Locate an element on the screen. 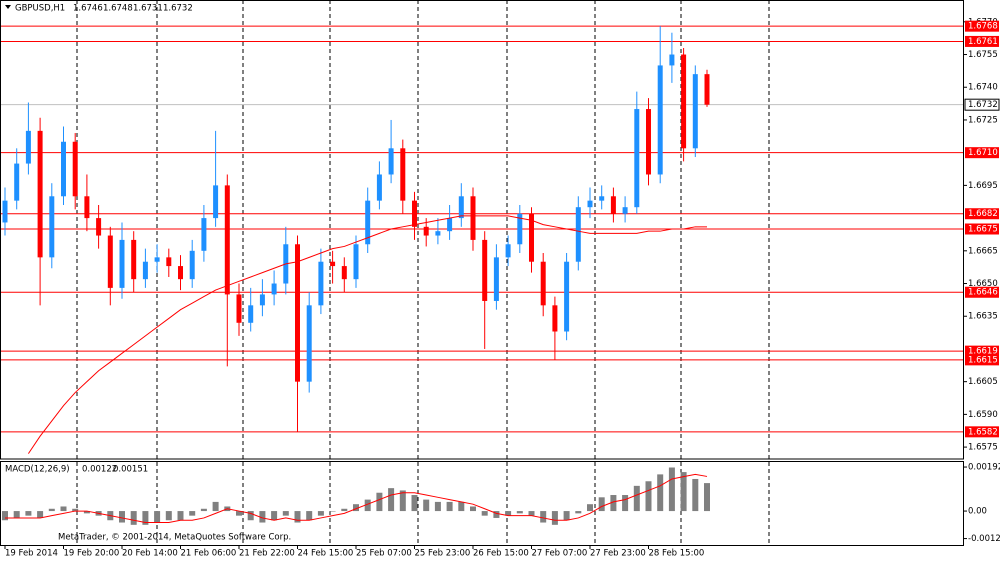  level-label: 1.6768 is located at coordinates (983, 27).